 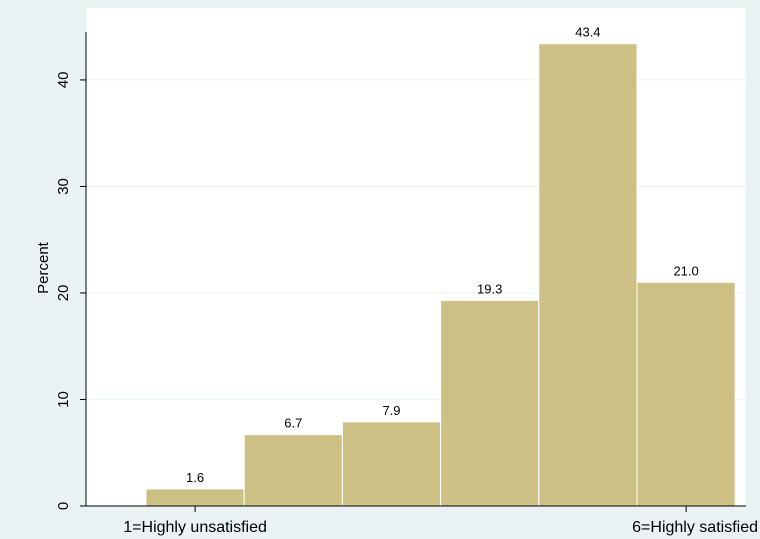 I want to click on bar-label-5: 43.4, so click(x=587, y=32).